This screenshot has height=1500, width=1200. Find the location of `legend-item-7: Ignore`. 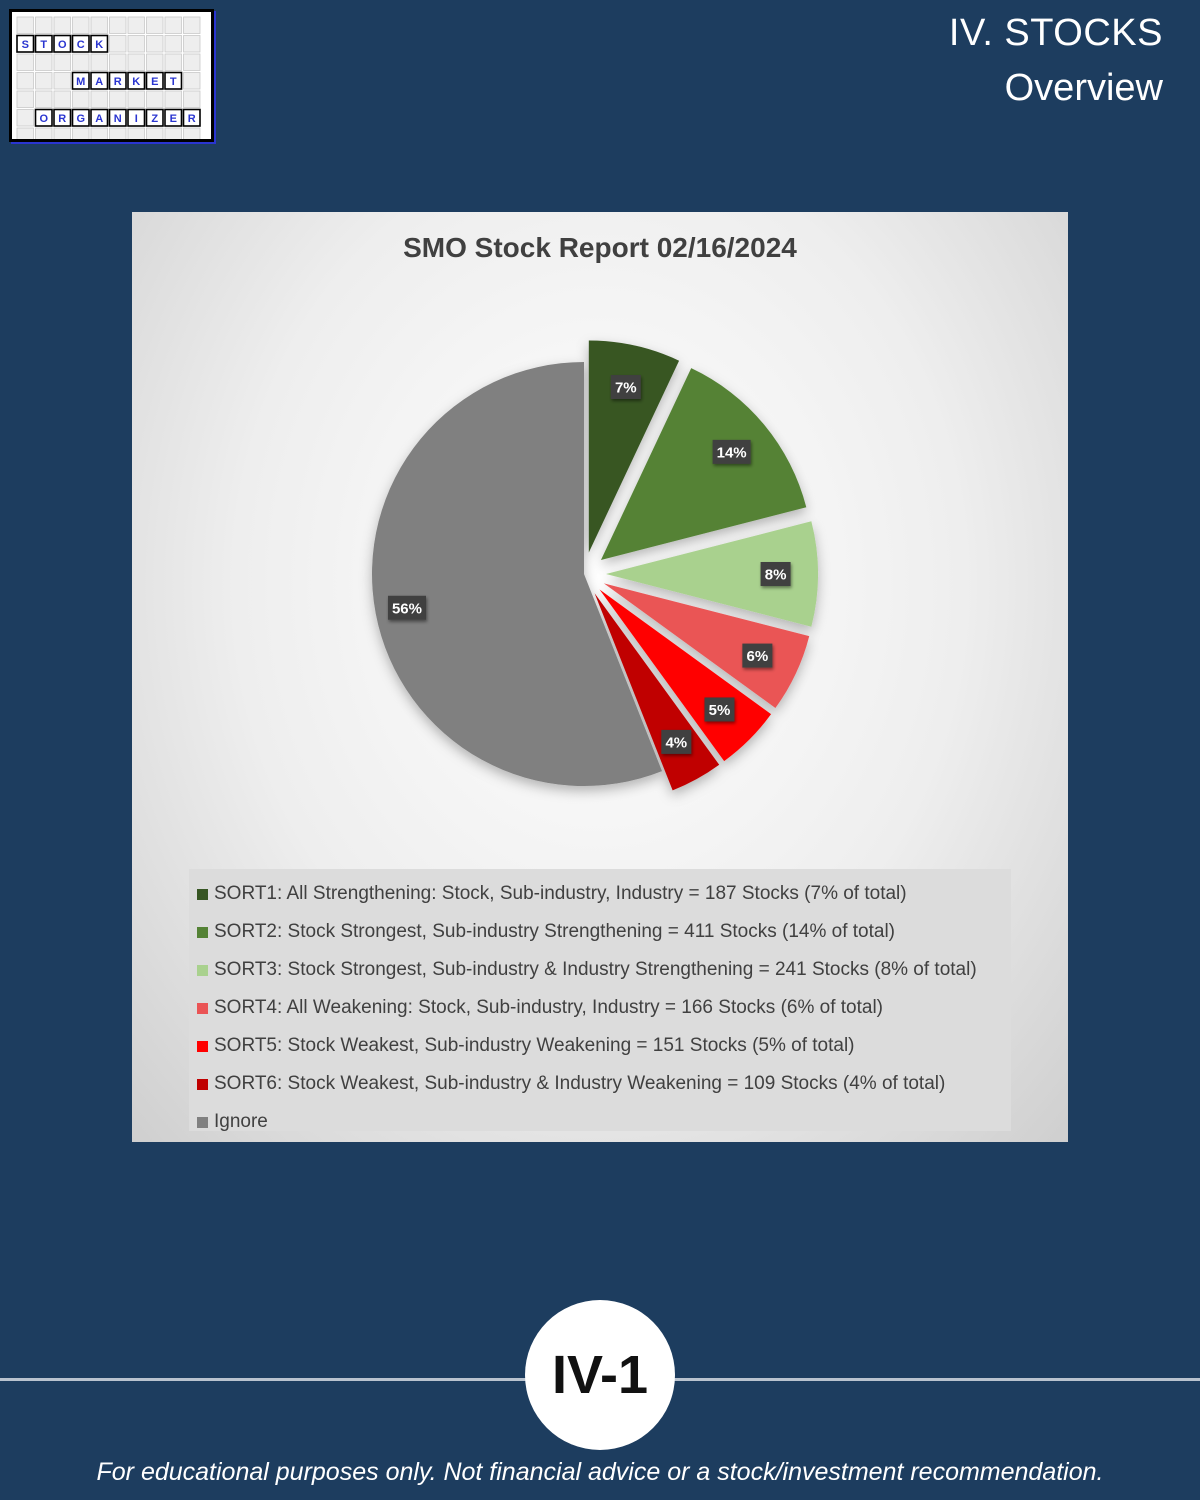

legend-item-7: Ignore is located at coordinates (604, 1122).